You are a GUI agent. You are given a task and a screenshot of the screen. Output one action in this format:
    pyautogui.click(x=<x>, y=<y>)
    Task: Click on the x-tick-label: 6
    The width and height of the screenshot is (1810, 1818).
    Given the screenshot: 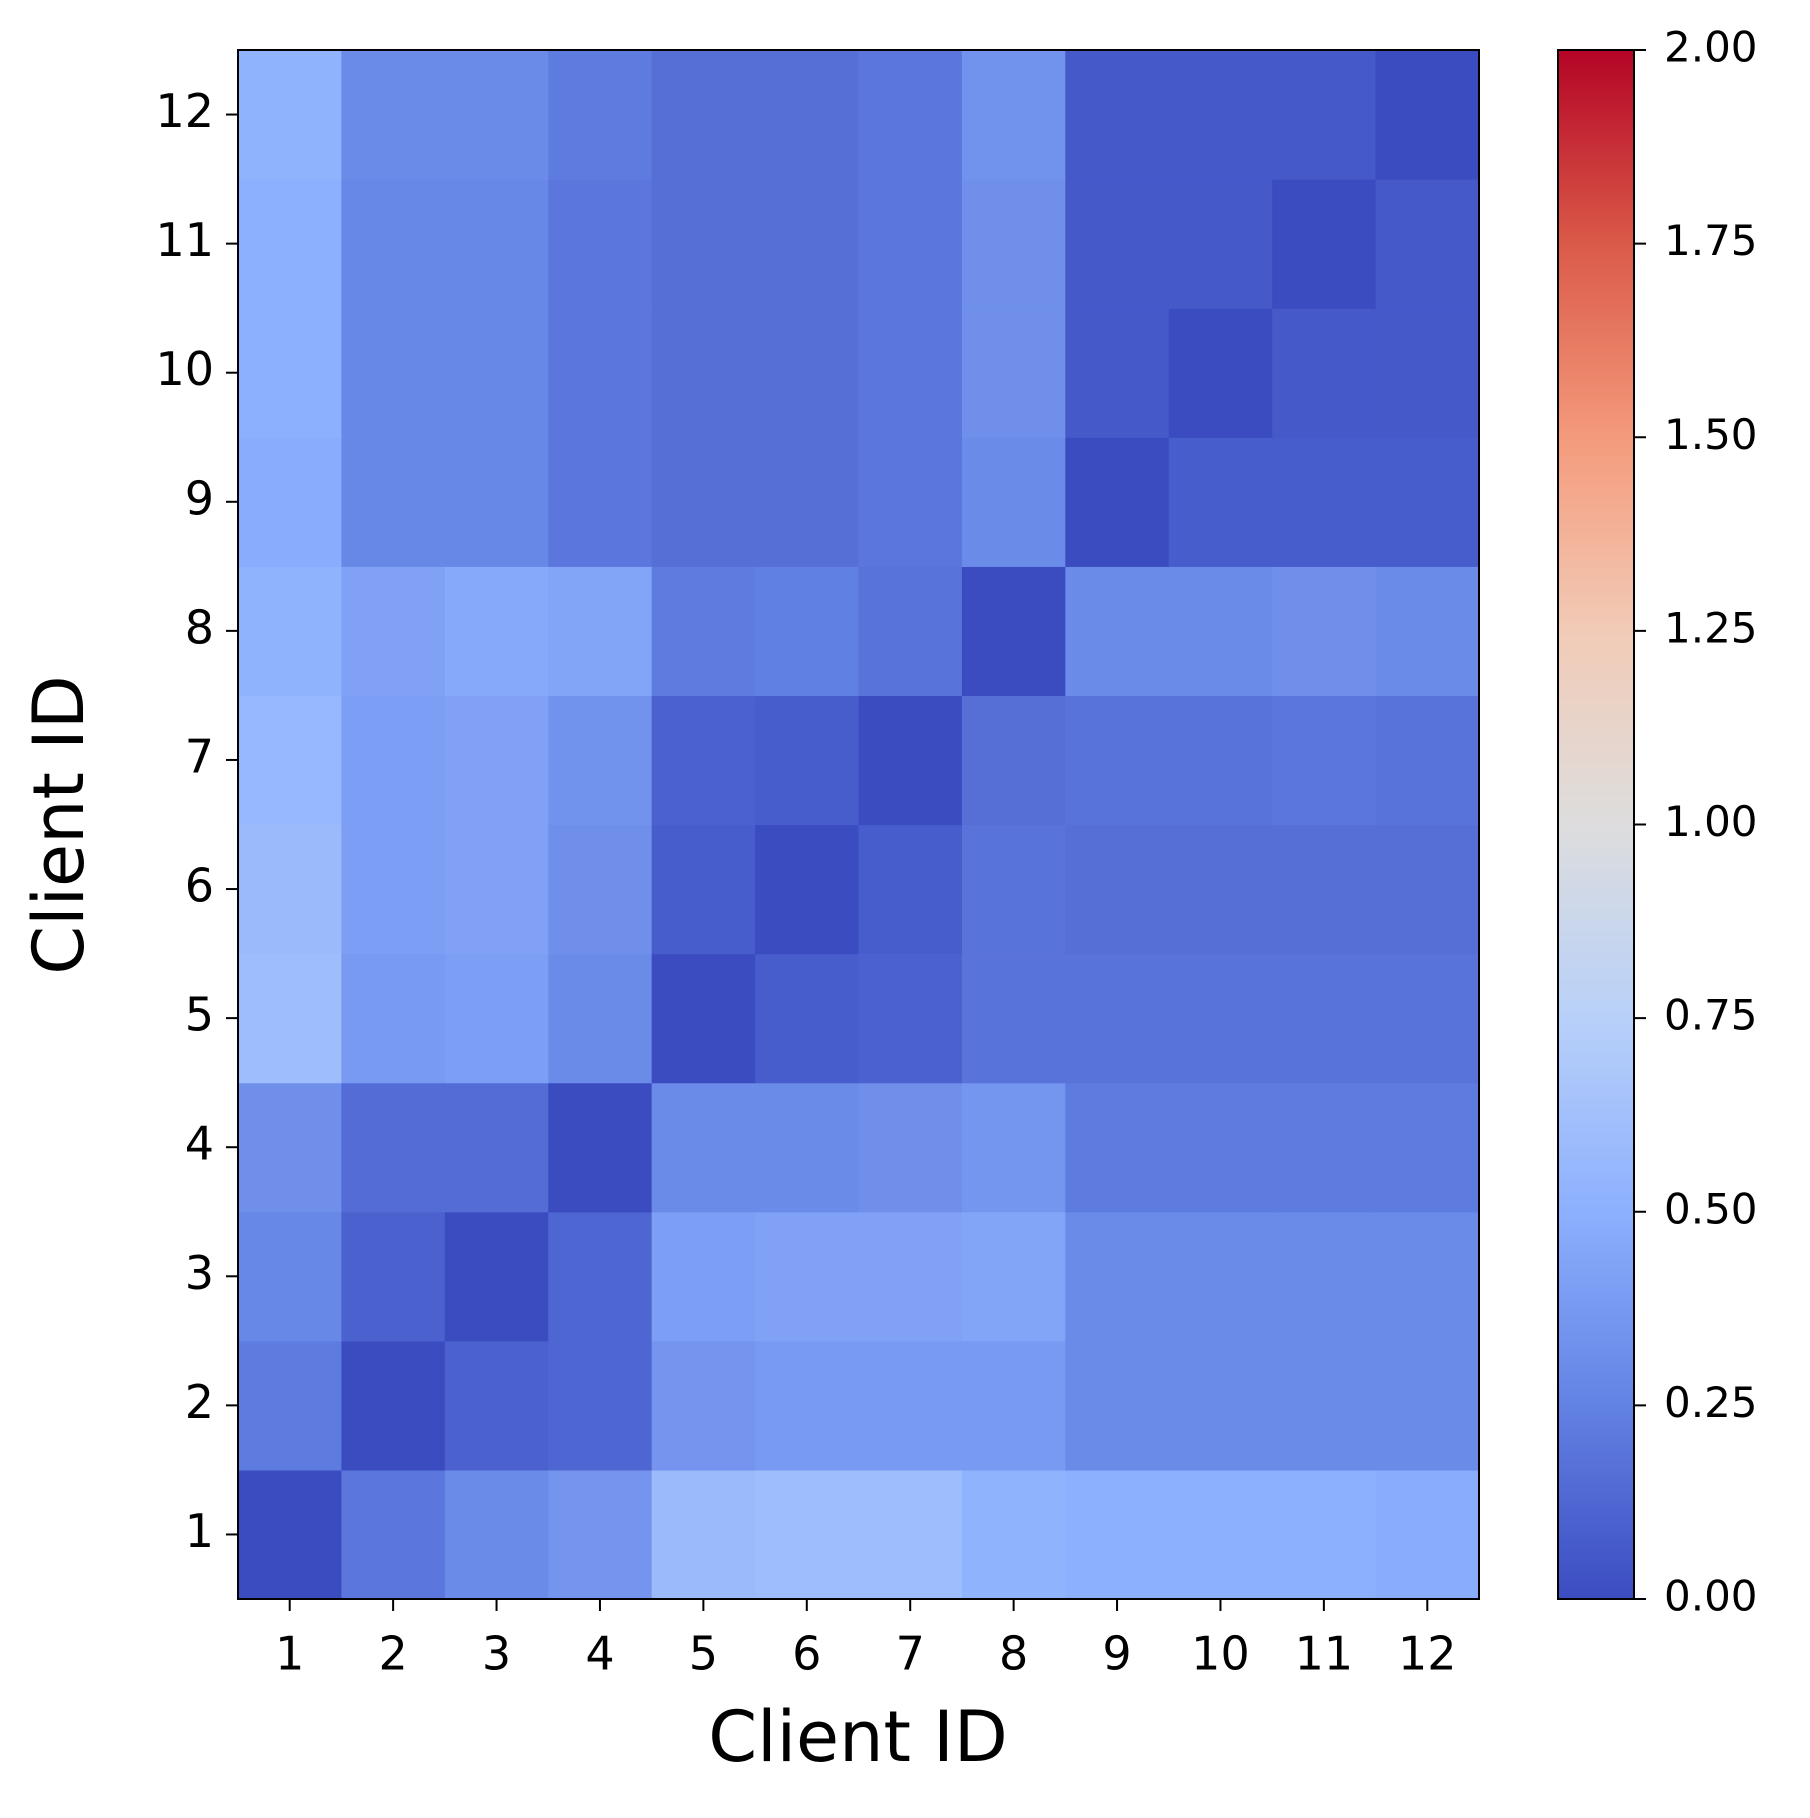 What is the action you would take?
    pyautogui.click(x=806, y=1654)
    